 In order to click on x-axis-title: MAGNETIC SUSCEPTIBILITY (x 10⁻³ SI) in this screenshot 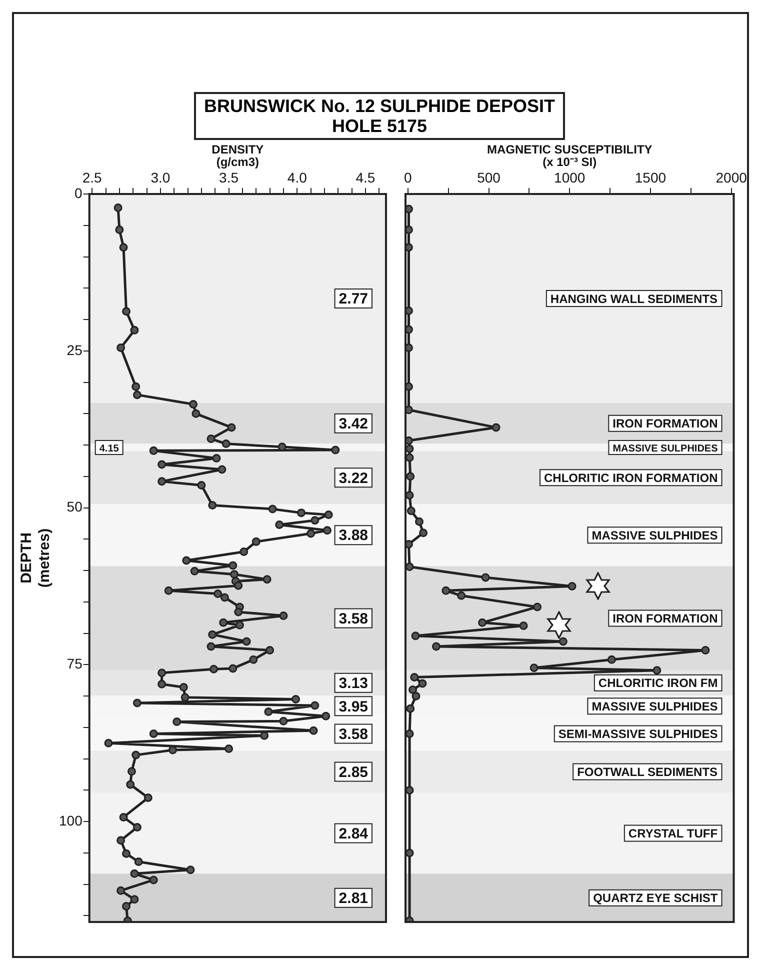, I will do `click(569, 156)`.